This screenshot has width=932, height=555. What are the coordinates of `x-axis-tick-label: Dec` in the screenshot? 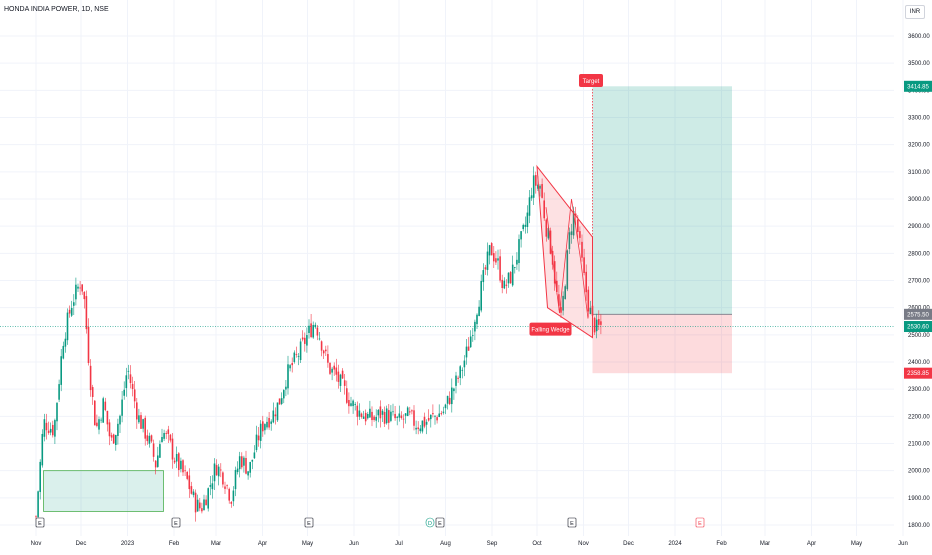 It's located at (81, 544).